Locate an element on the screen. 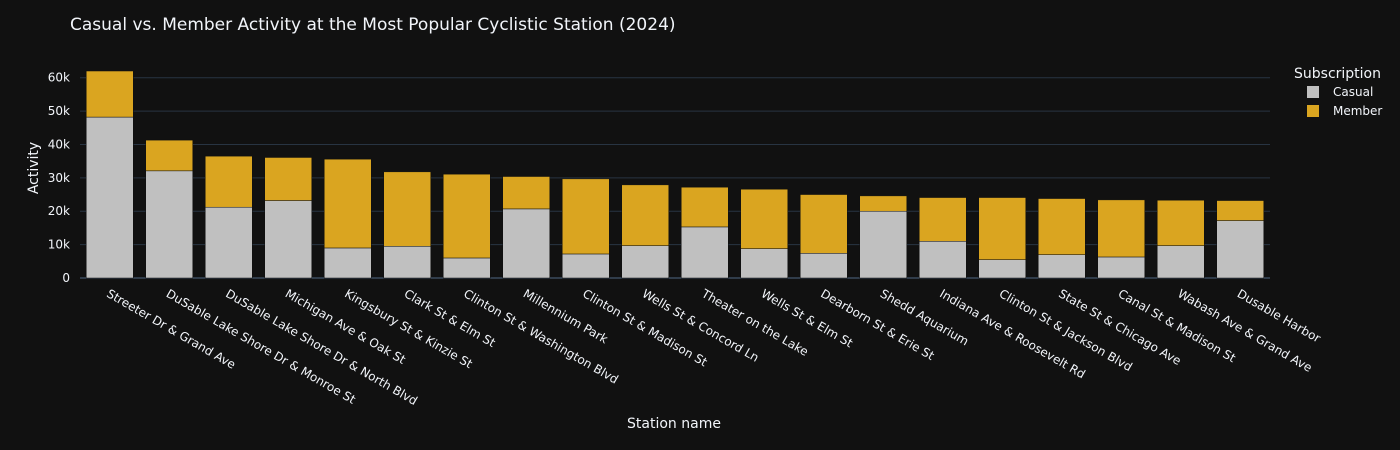 The image size is (1400, 450). y-tick-labels: 0 10k 20k 30k 40k 50k 60k is located at coordinates (59, 178).